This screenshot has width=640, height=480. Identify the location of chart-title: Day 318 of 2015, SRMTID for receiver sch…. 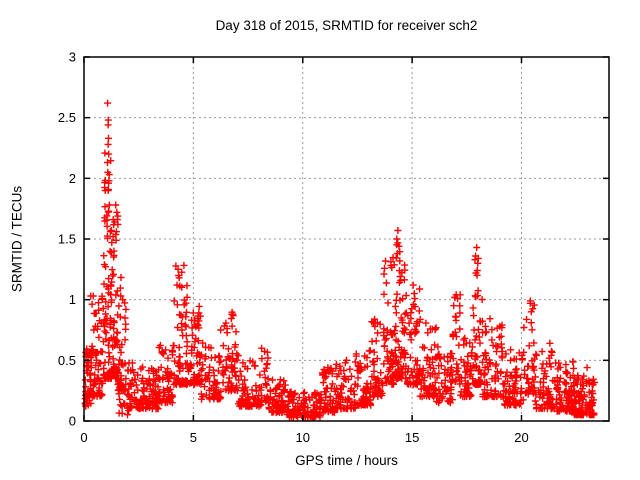
(346, 25).